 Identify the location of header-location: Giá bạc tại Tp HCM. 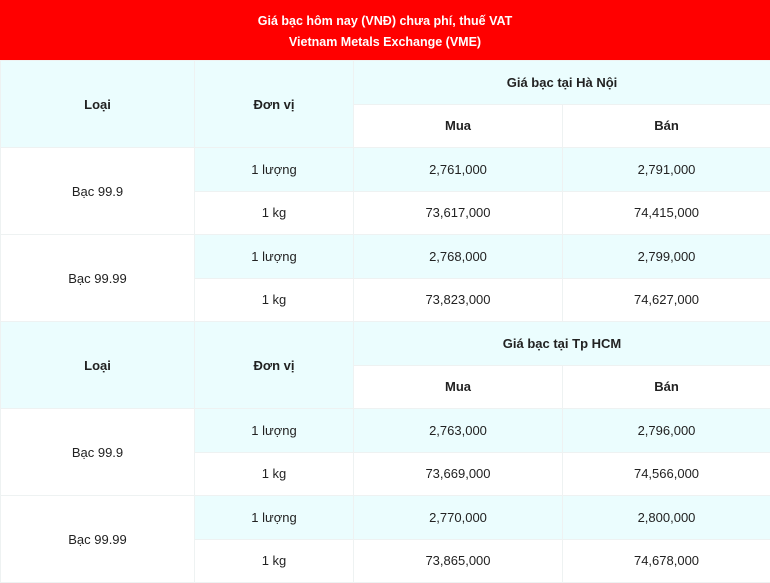
(562, 344).